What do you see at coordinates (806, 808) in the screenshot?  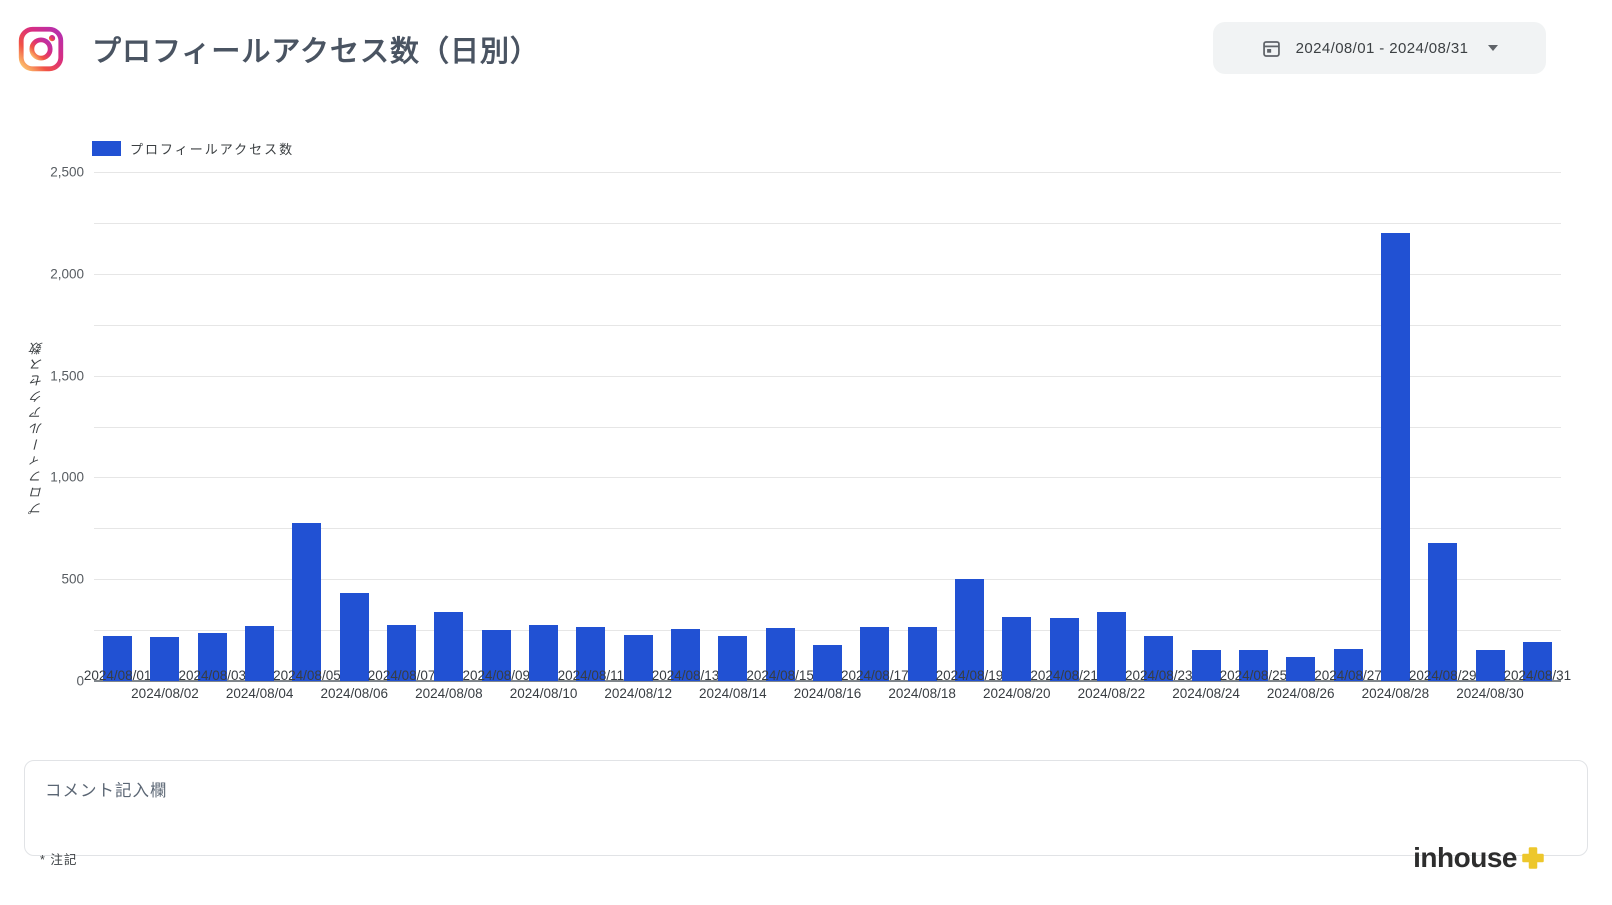 I see `comment-input` at bounding box center [806, 808].